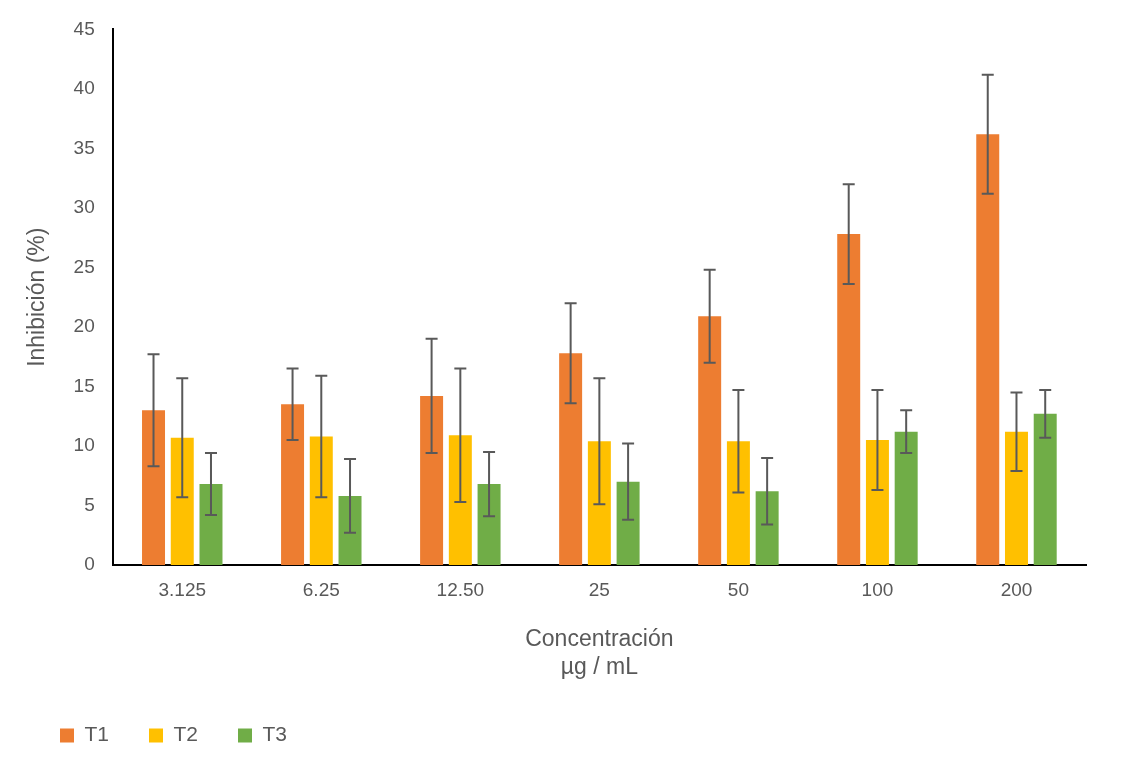 The width and height of the screenshot is (1136, 761). Describe the element at coordinates (186, 734) in the screenshot. I see `legend-label: T2` at that location.